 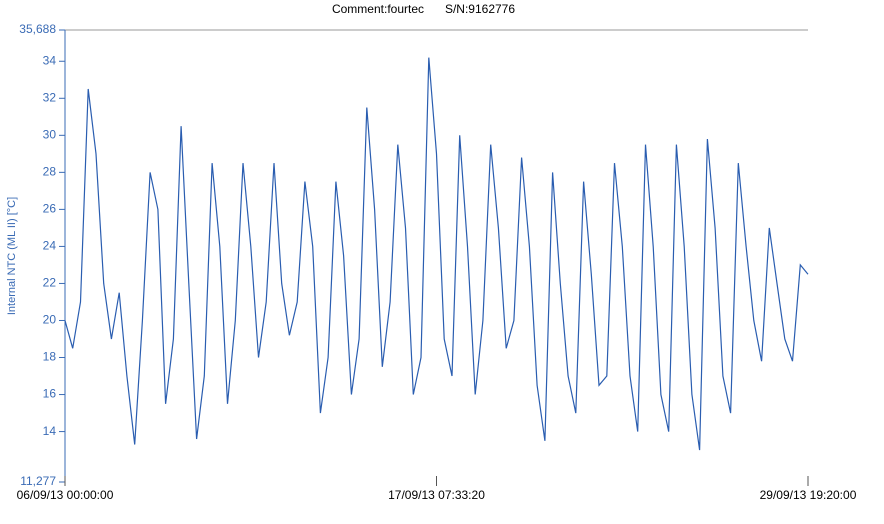 I want to click on x-tick-label: 06/09/13 00:00:00, so click(x=65, y=495).